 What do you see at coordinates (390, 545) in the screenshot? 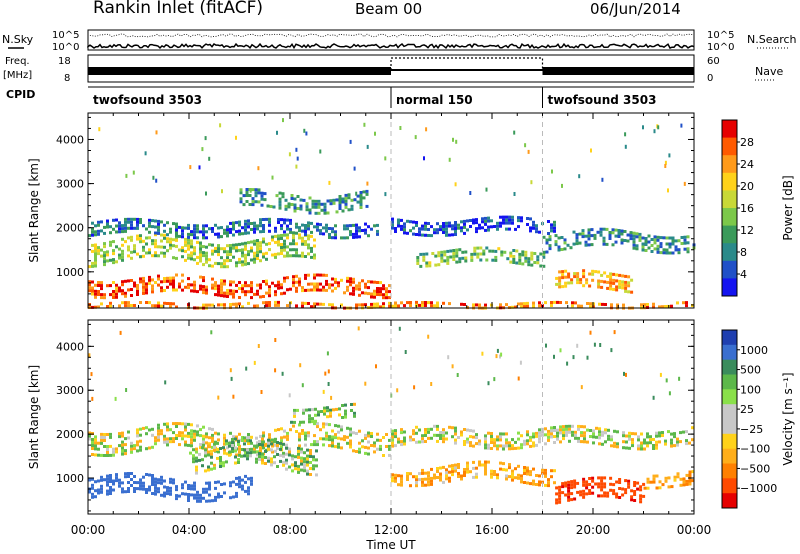
I see `x-axis-label: Time UT` at bounding box center [390, 545].